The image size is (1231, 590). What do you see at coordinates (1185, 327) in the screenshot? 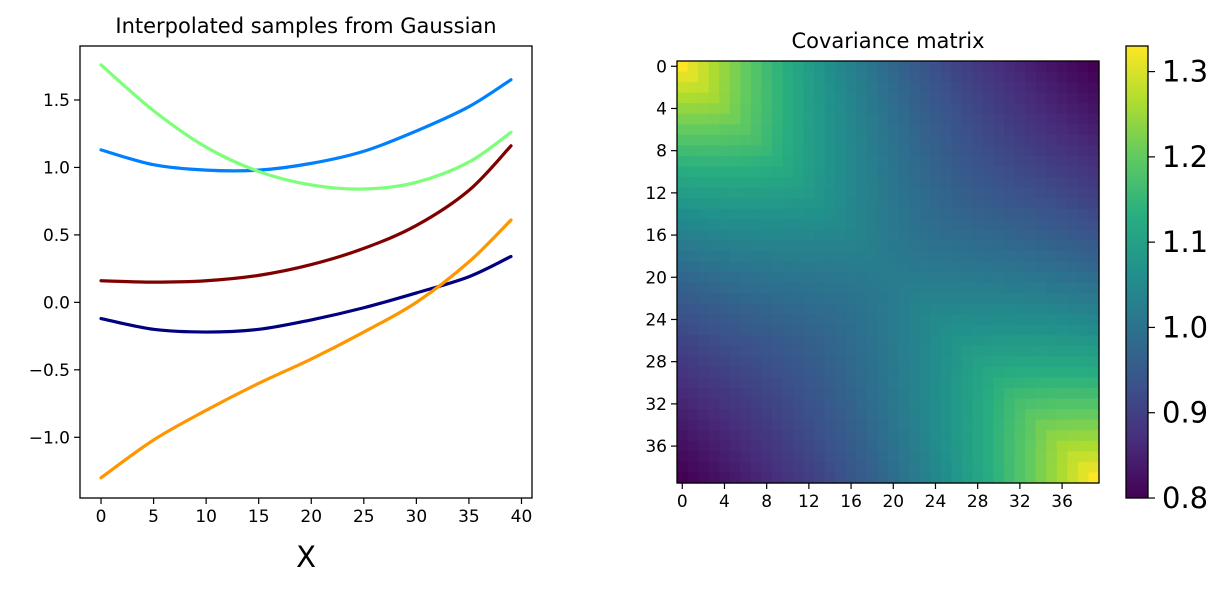
I see `colorbar-tick-label: 1.0` at bounding box center [1185, 327].